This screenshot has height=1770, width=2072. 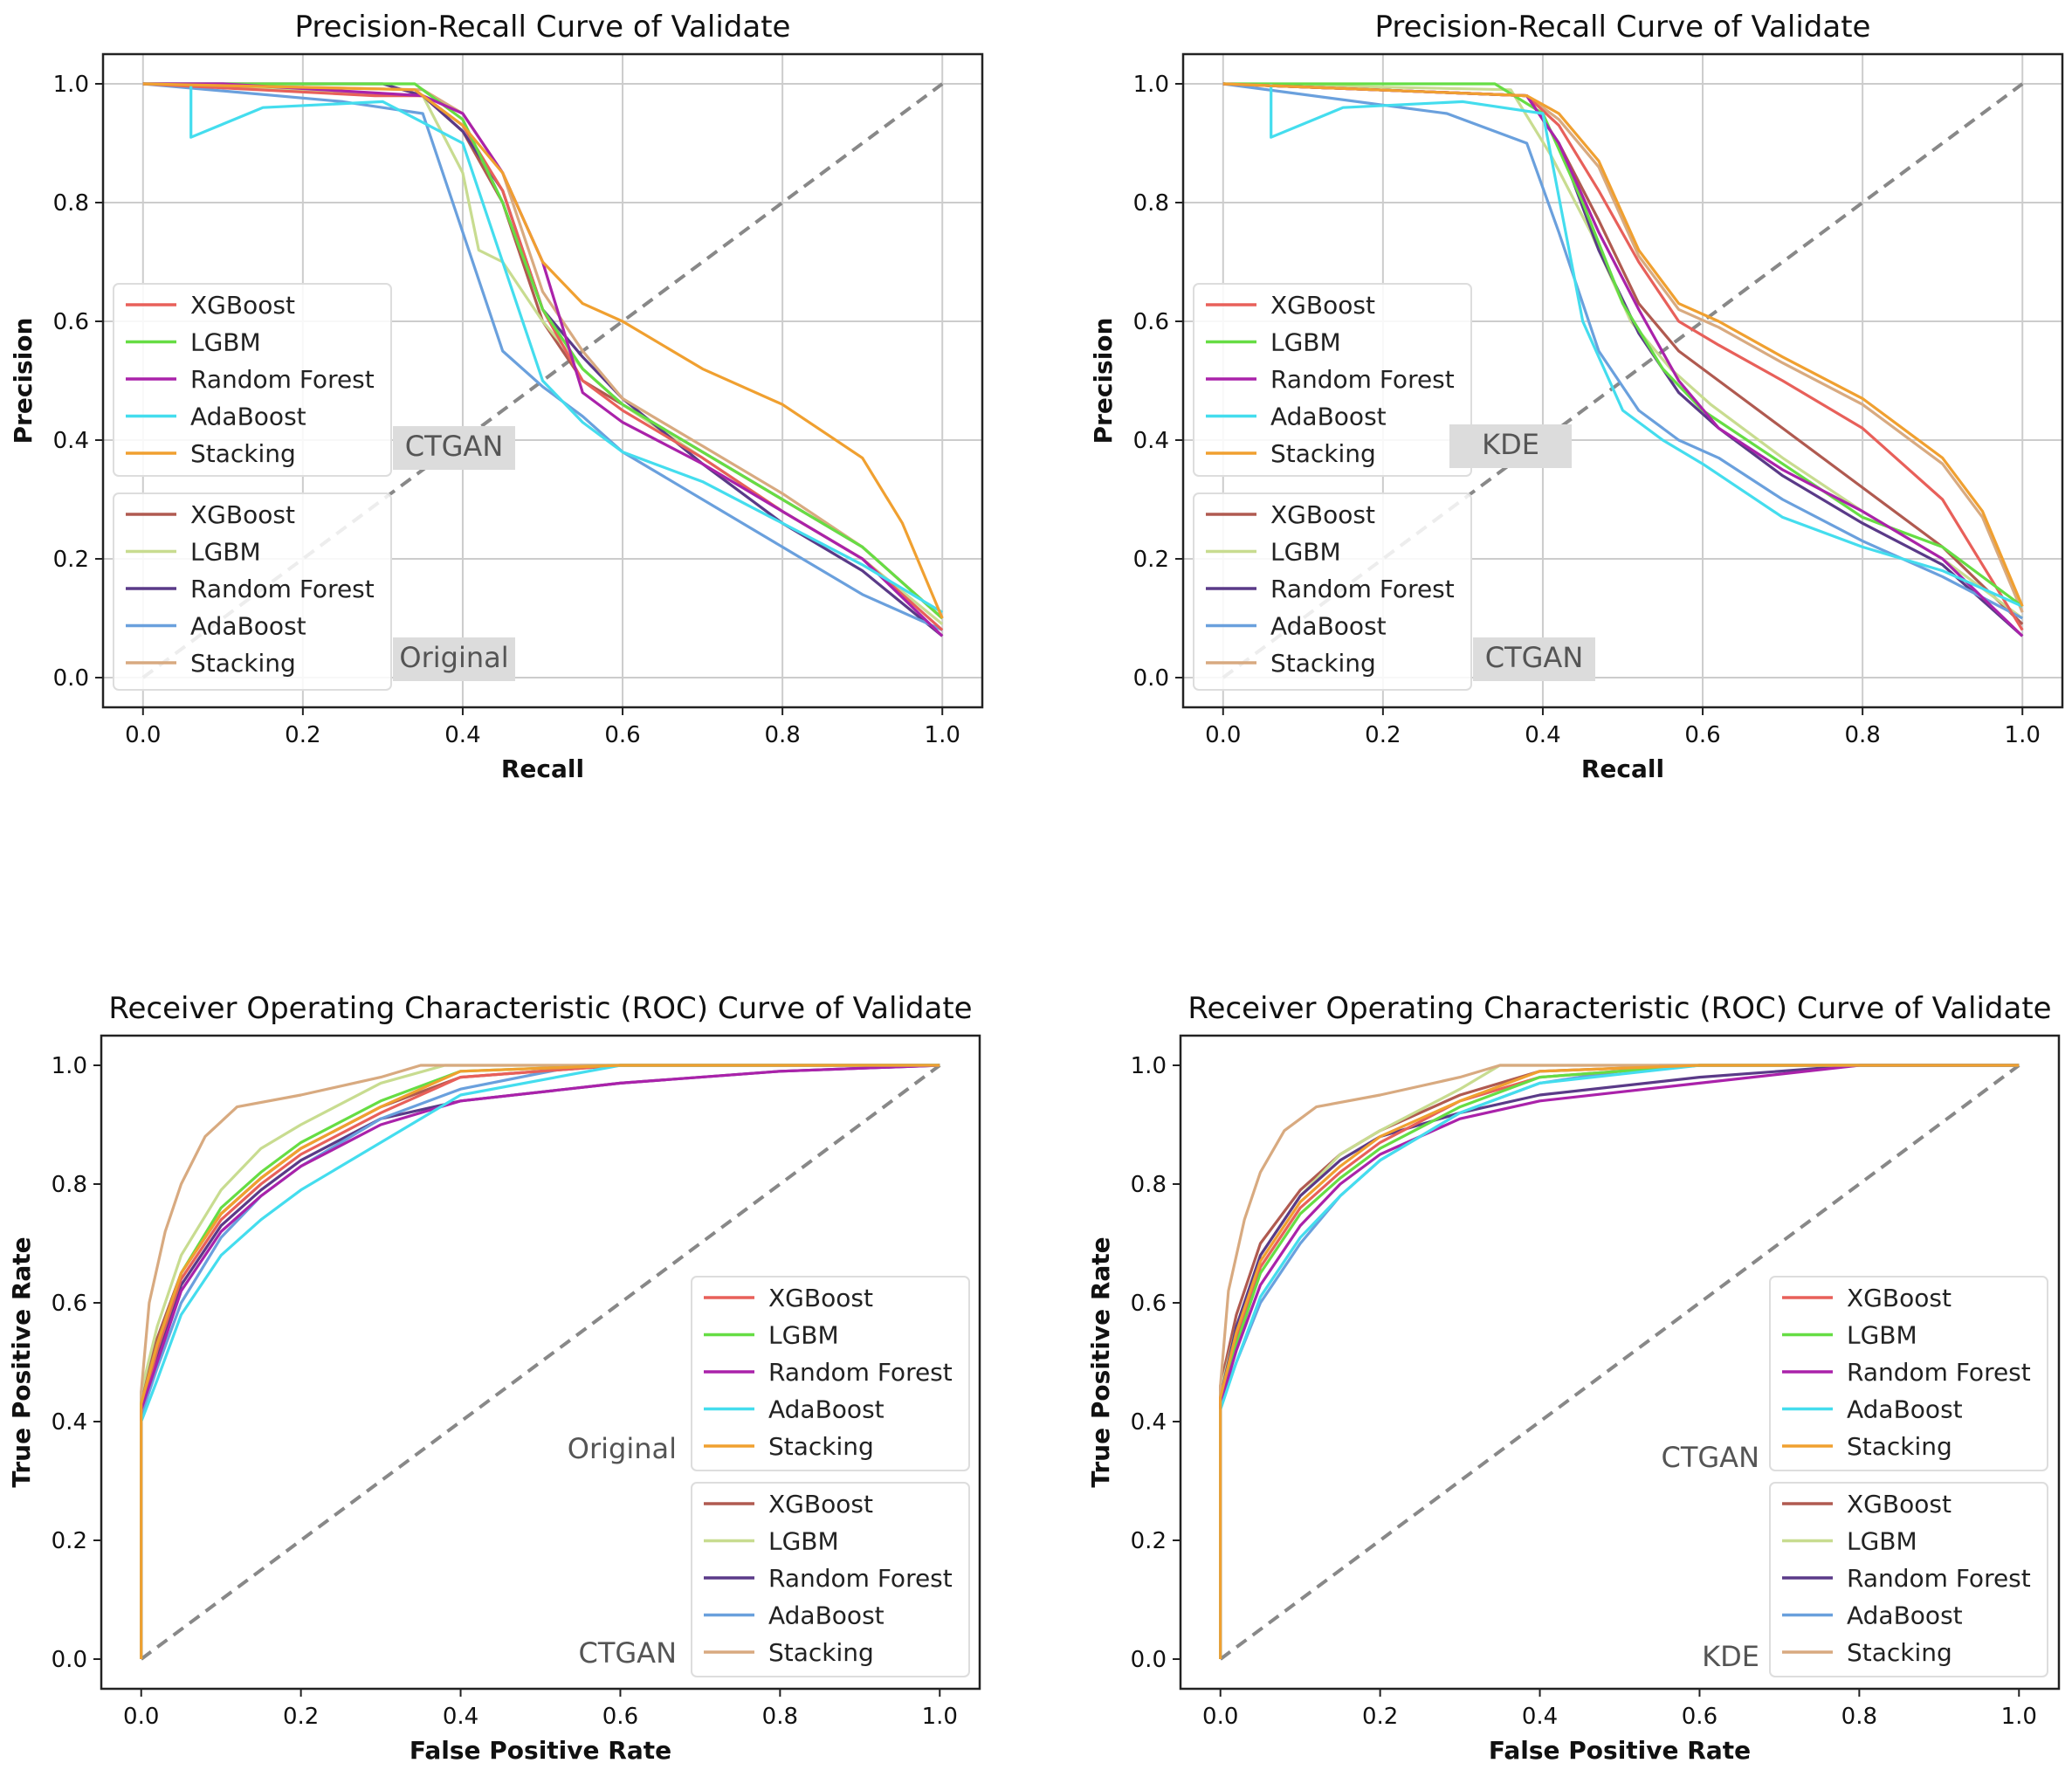 What do you see at coordinates (1620, 1750) in the screenshot?
I see `x-axis-label: False Positive Rate` at bounding box center [1620, 1750].